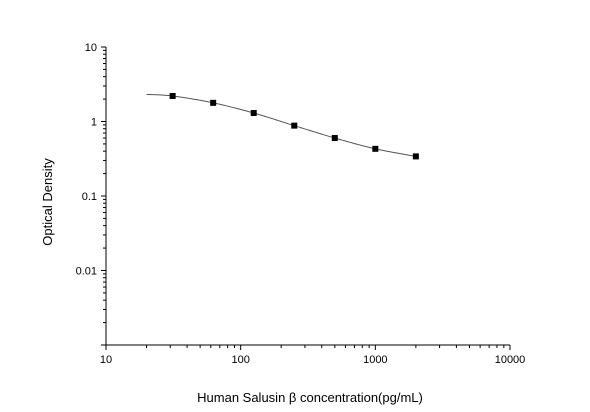  Describe the element at coordinates (310, 397) in the screenshot. I see `x-axis-title: Human Salusin β concentration(pg/mL)` at that location.